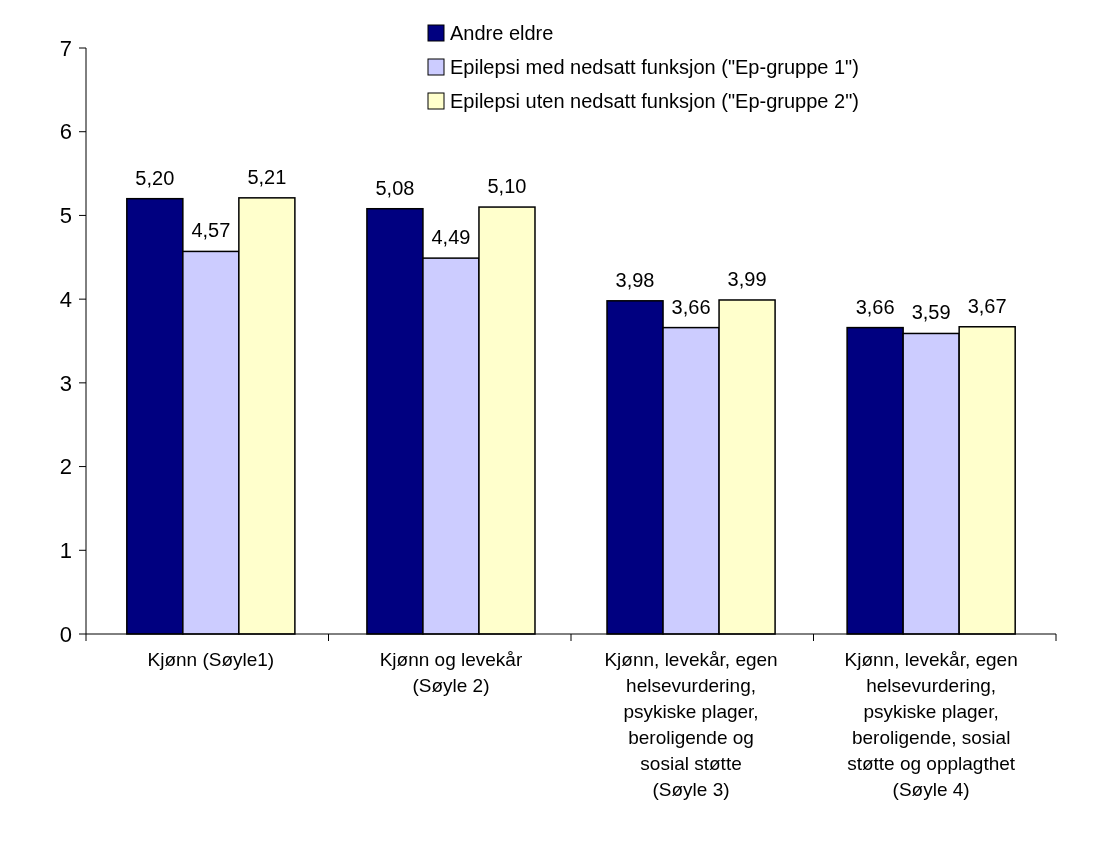  What do you see at coordinates (451, 237) in the screenshot?
I see `data-label: 4,49` at bounding box center [451, 237].